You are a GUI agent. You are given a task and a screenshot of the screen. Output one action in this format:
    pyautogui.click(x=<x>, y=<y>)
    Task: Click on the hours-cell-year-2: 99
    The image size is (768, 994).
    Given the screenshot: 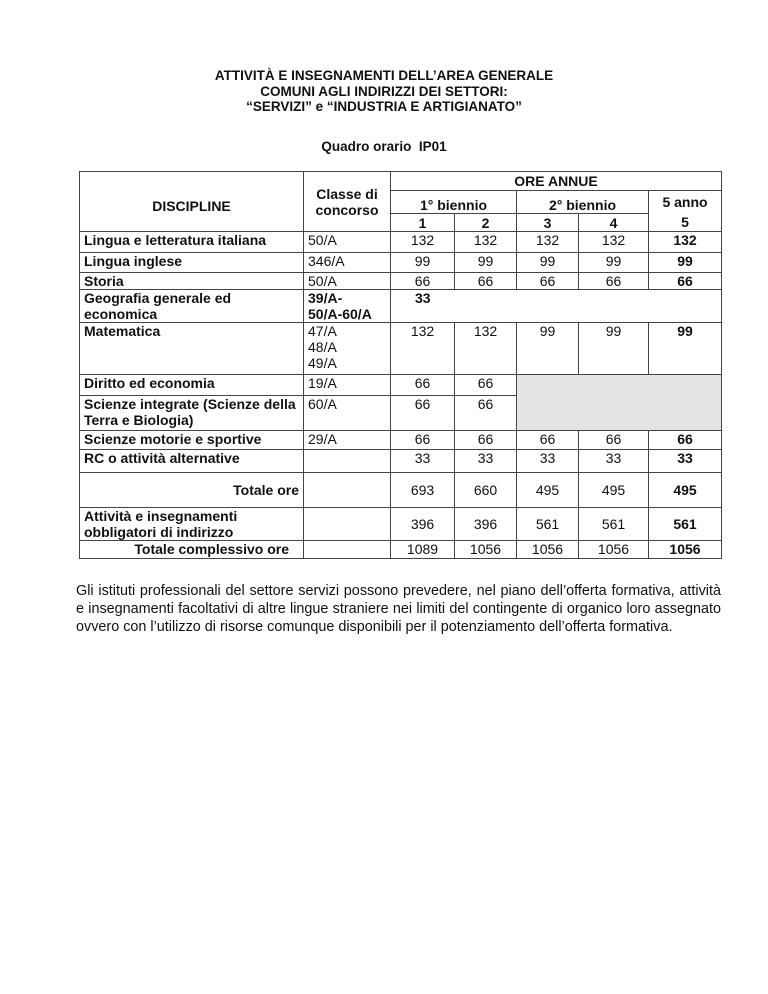 What is the action you would take?
    pyautogui.click(x=485, y=262)
    